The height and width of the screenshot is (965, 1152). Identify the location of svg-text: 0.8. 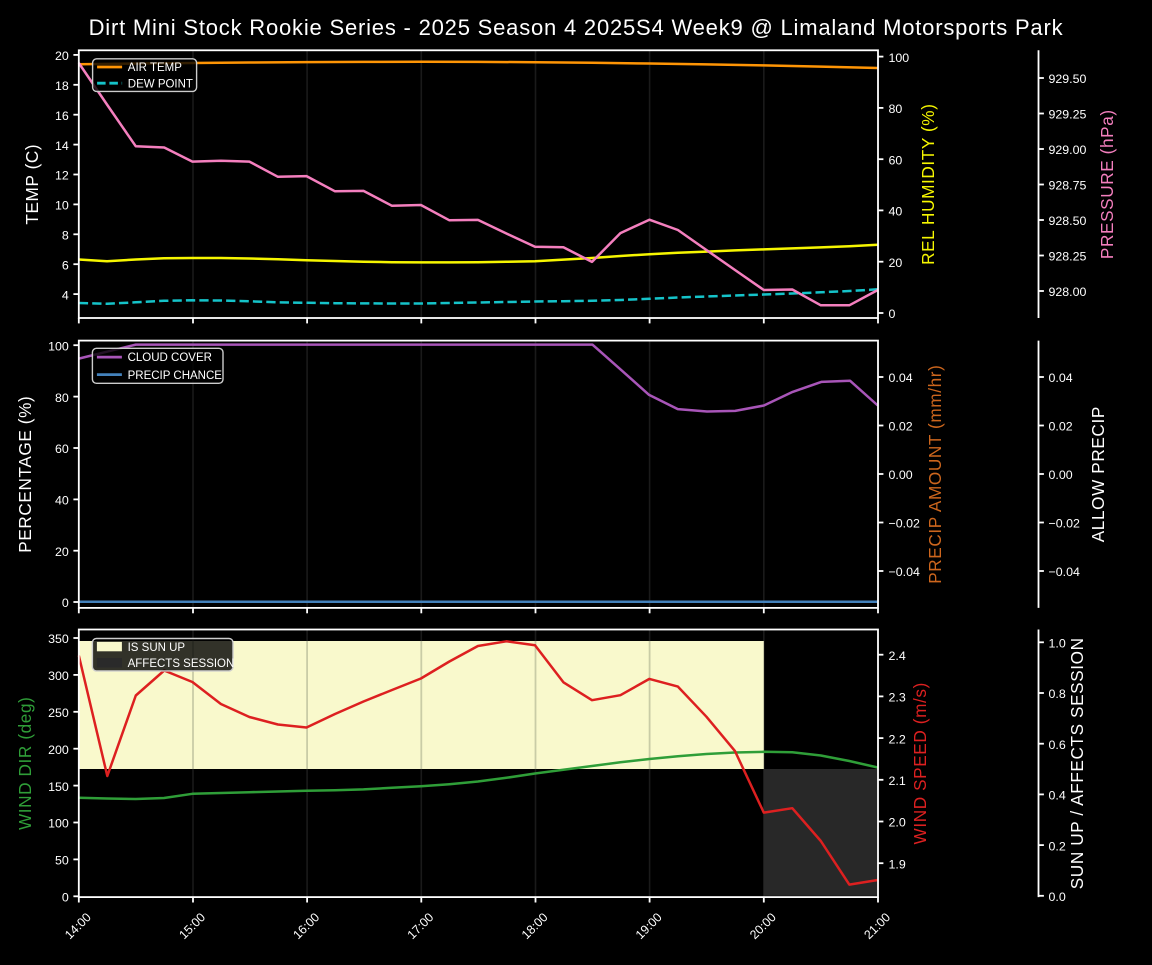
(1057, 694).